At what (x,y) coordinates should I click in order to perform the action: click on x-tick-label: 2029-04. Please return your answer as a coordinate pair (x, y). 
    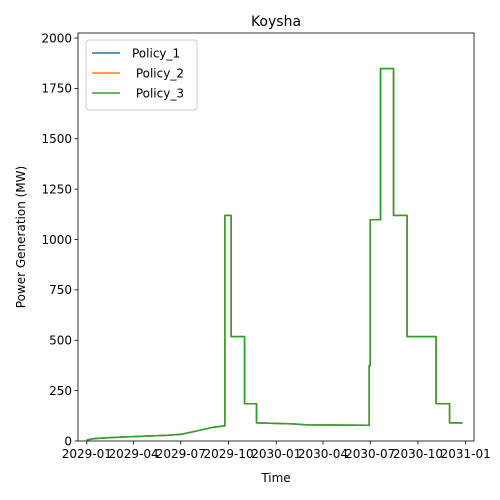
    Looking at the image, I should click on (133, 454).